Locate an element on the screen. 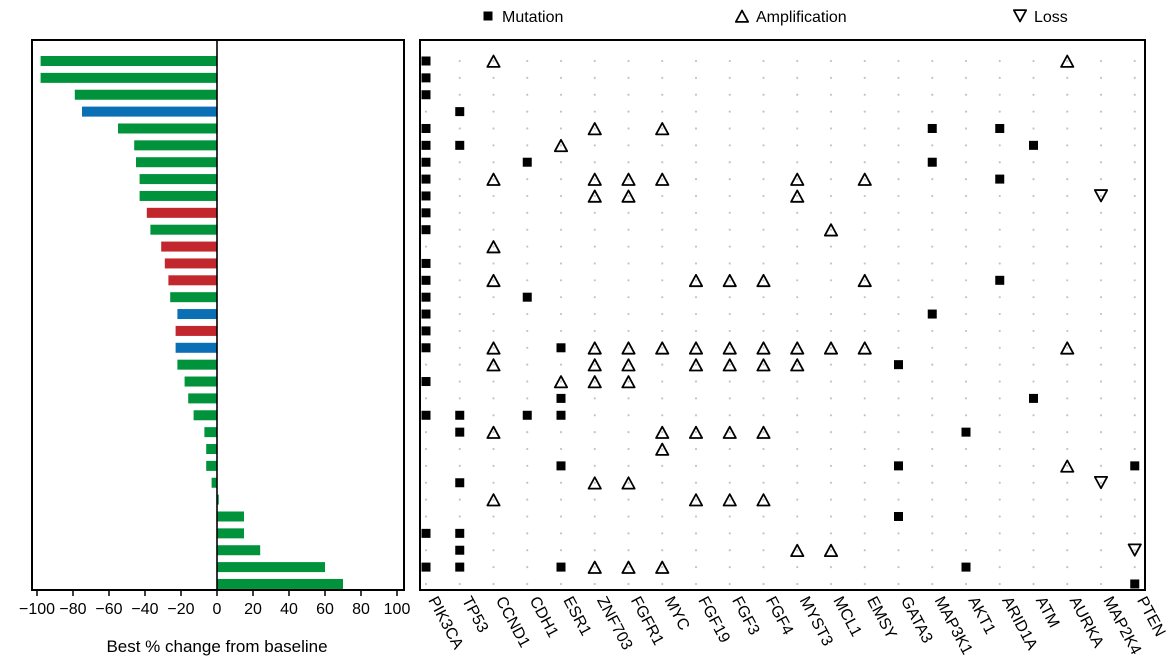  legend-label: Loss is located at coordinates (1051, 17).